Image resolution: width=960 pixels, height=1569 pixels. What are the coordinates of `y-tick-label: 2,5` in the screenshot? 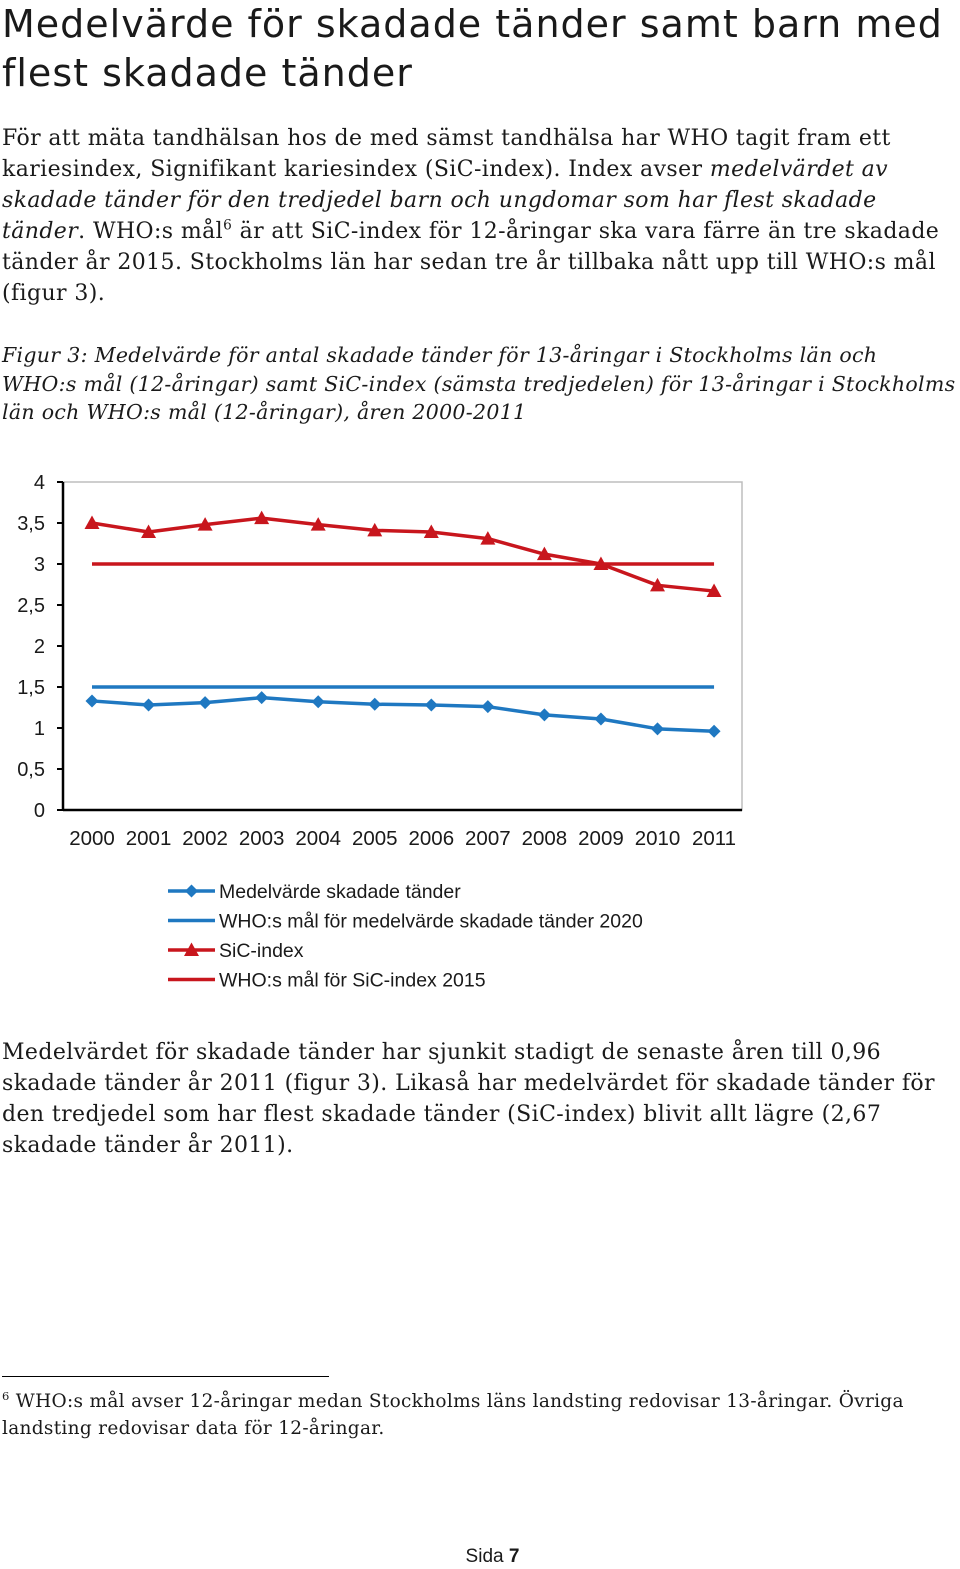 It's located at (31, 606).